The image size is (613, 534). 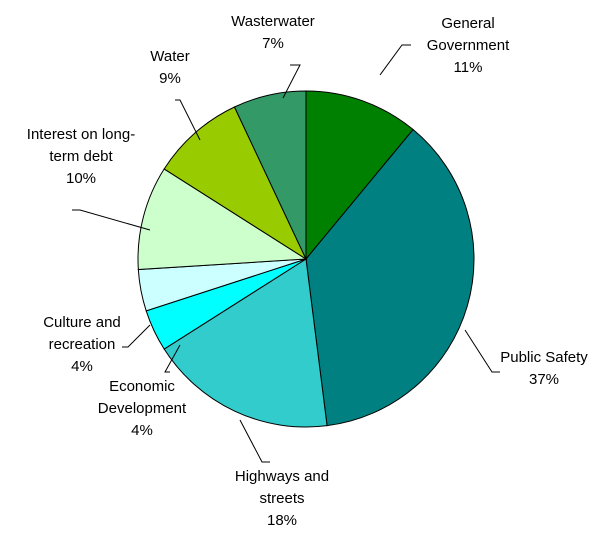 I want to click on slice-label: Interest on long-term debt 10%, so click(x=81, y=156).